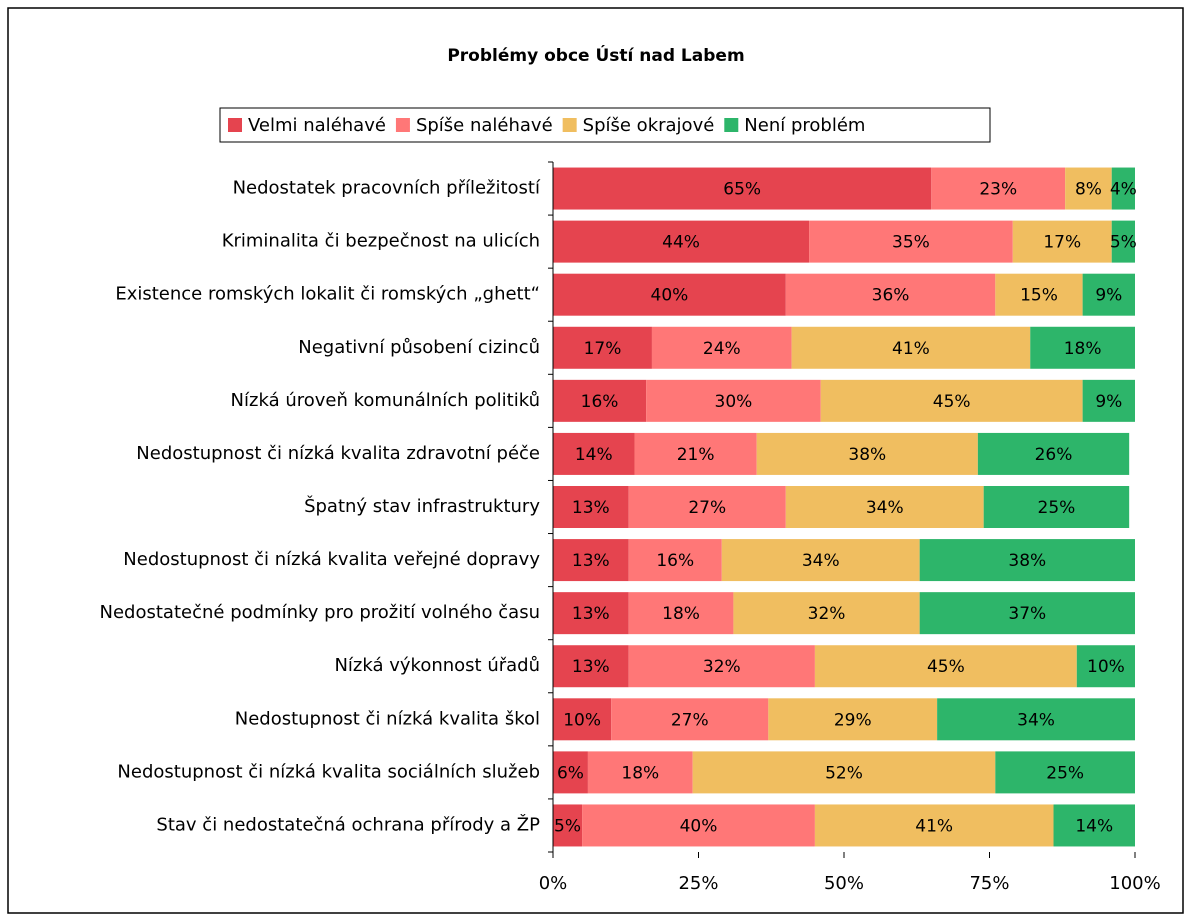  Describe the element at coordinates (605, 125) in the screenshot. I see `legend-box` at that location.